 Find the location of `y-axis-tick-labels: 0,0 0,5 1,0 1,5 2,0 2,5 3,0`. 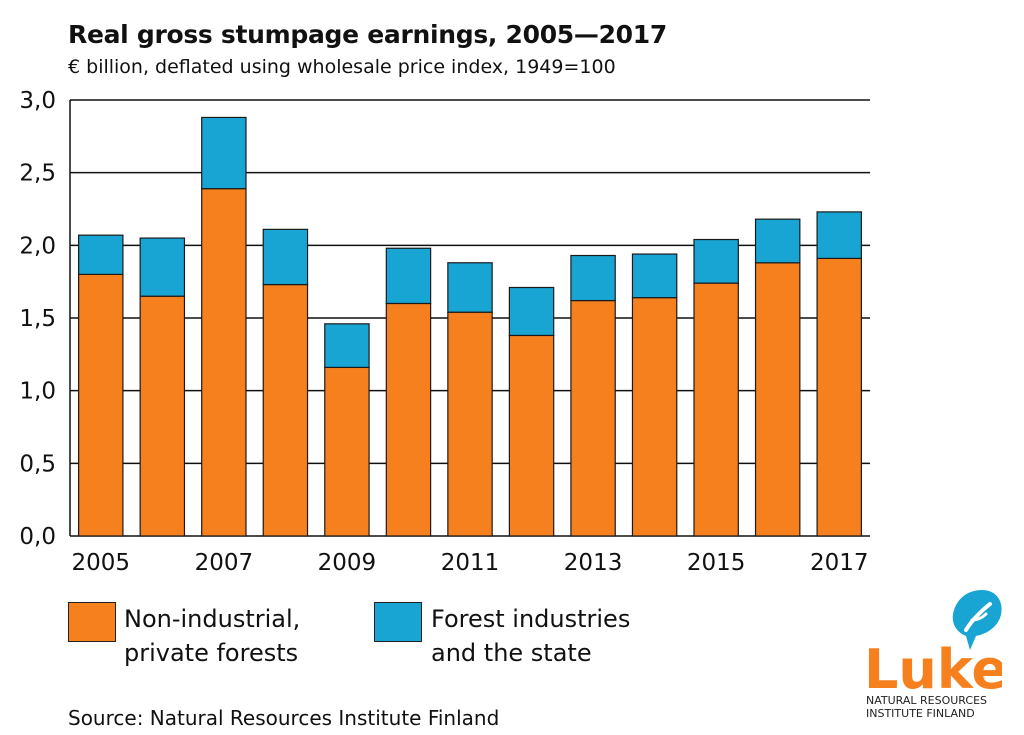

y-axis-tick-labels: 0,0 0,5 1,0 1,5 2,0 2,5 3,0 is located at coordinates (37, 319).